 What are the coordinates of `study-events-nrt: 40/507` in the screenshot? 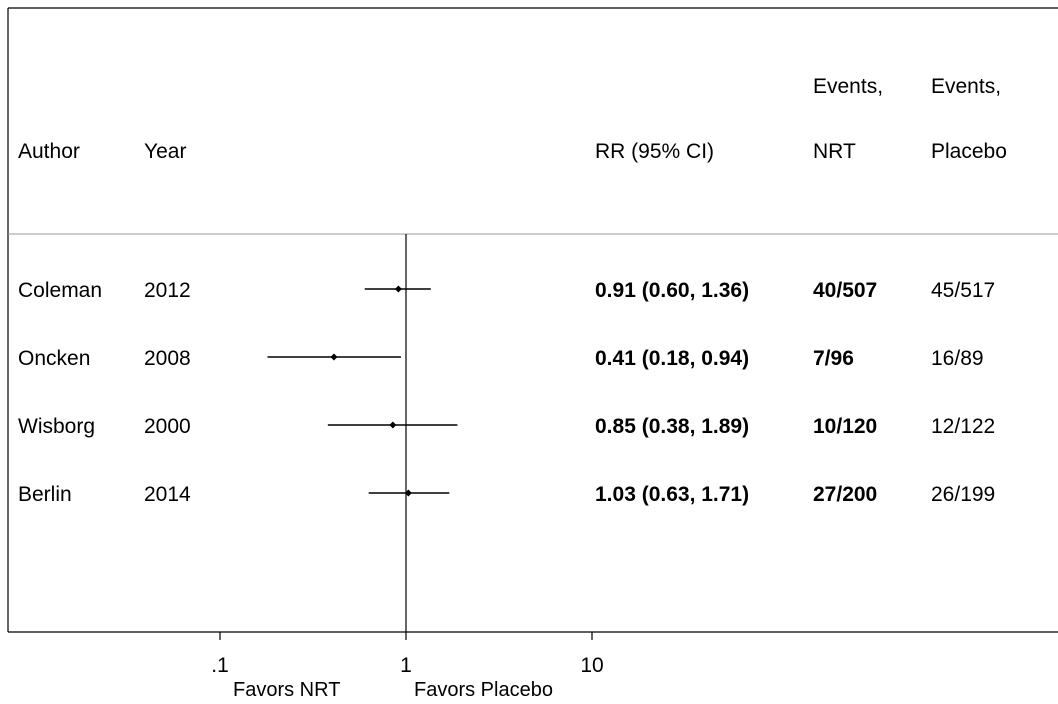 It's located at (845, 290).